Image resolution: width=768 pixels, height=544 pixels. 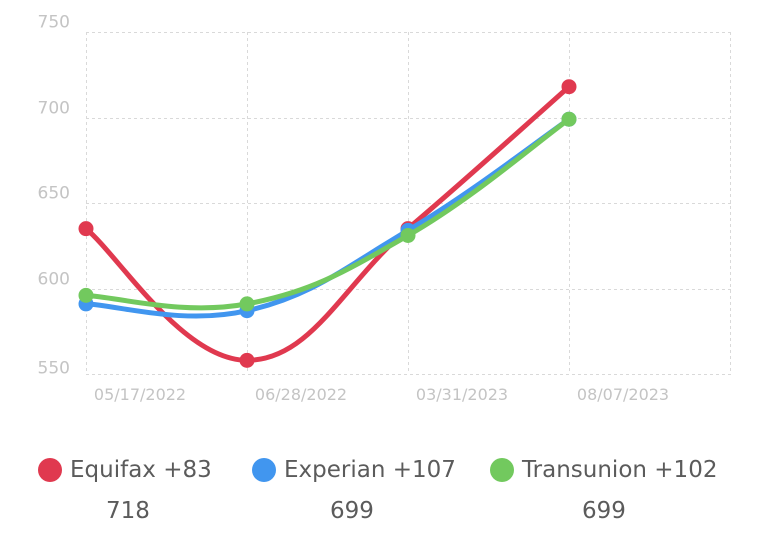 What do you see at coordinates (462, 394) in the screenshot?
I see `x-tick-label: 03/31/2023` at bounding box center [462, 394].